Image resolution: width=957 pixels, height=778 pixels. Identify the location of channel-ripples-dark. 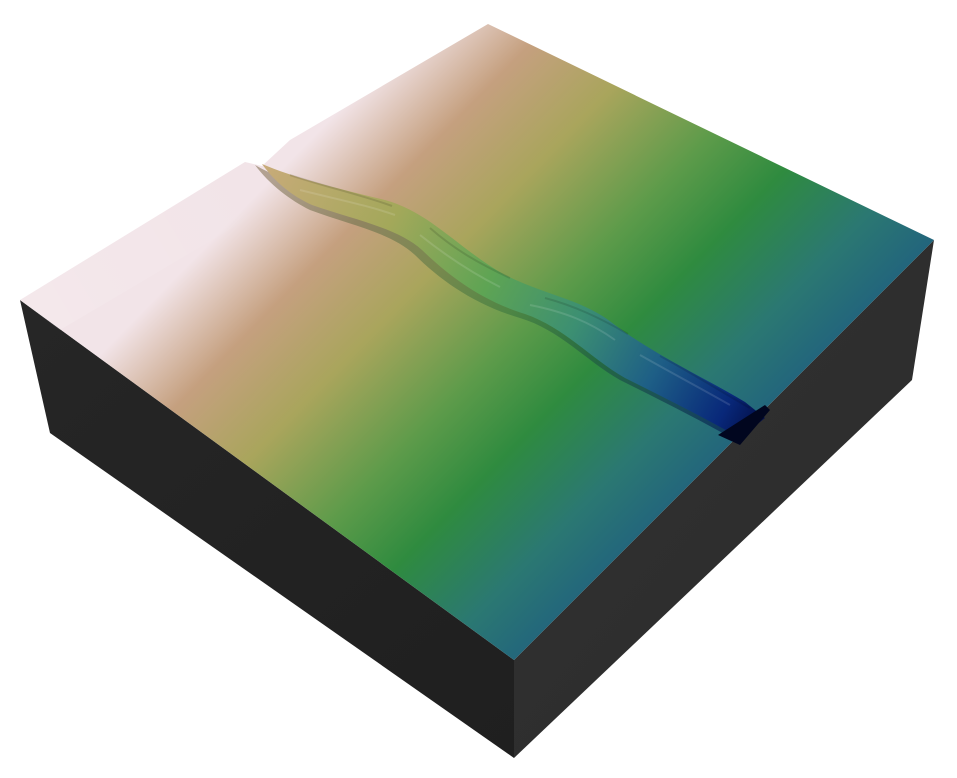
(520, 291).